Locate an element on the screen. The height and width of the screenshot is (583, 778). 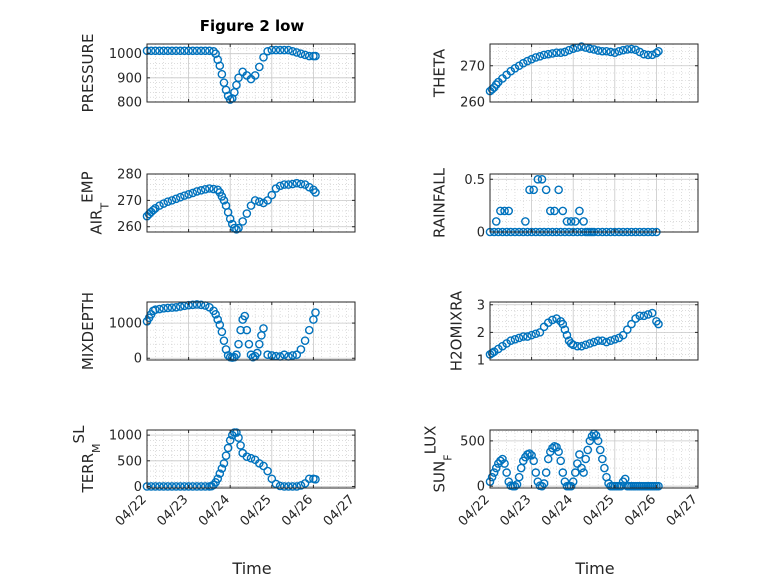
y-axis-label: H2OMIXRA is located at coordinates (457, 330).